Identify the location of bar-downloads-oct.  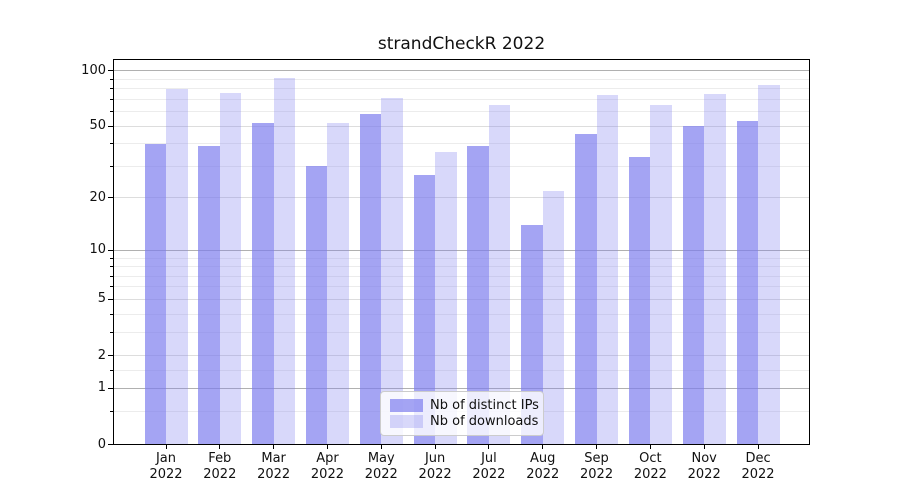
(661, 275).